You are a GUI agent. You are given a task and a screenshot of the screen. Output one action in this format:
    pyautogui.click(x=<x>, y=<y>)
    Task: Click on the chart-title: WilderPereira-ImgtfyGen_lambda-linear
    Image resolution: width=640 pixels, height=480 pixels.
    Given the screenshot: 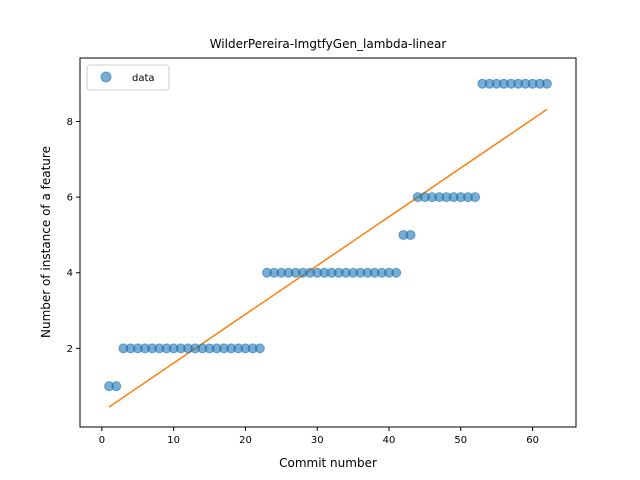 What is the action you would take?
    pyautogui.click(x=328, y=44)
    